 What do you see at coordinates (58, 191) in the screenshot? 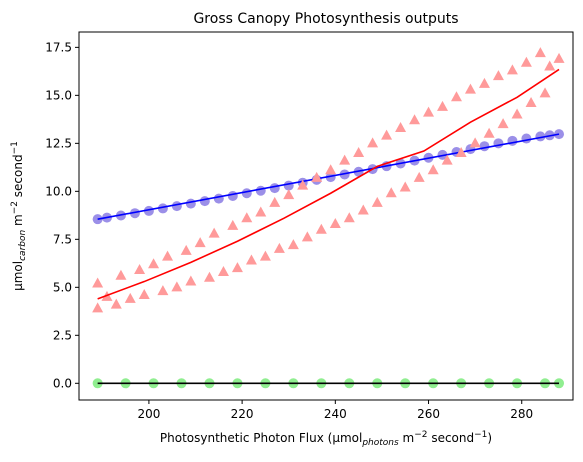
I see `y-tick-label-4: 10.0` at bounding box center [58, 191].